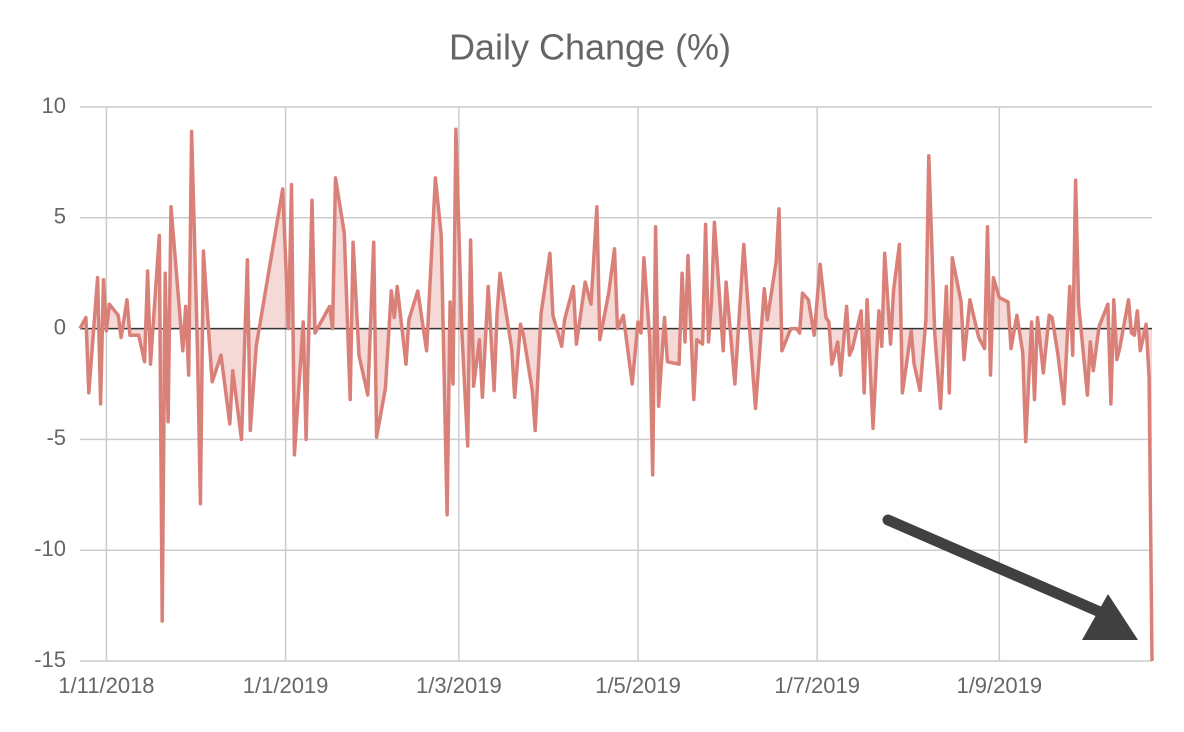 This screenshot has height=732, width=1184. I want to click on arrow, so click(1010, 577).